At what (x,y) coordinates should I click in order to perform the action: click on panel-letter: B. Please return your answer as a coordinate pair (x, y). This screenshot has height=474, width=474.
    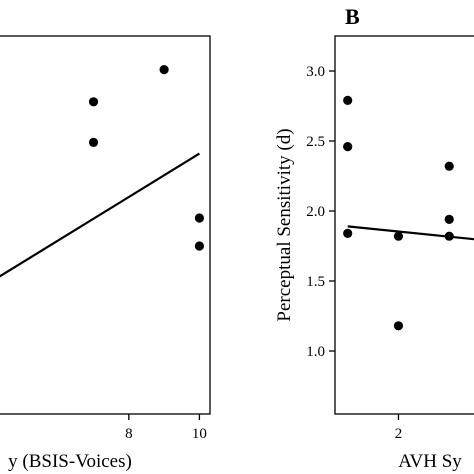
    Looking at the image, I should click on (352, 16).